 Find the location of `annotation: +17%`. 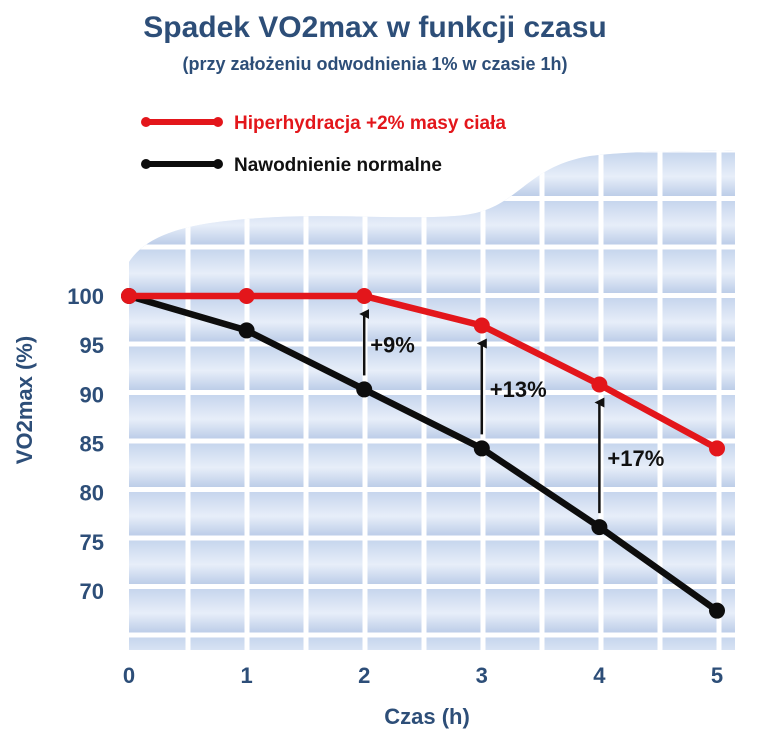

annotation: +17% is located at coordinates (629, 455).